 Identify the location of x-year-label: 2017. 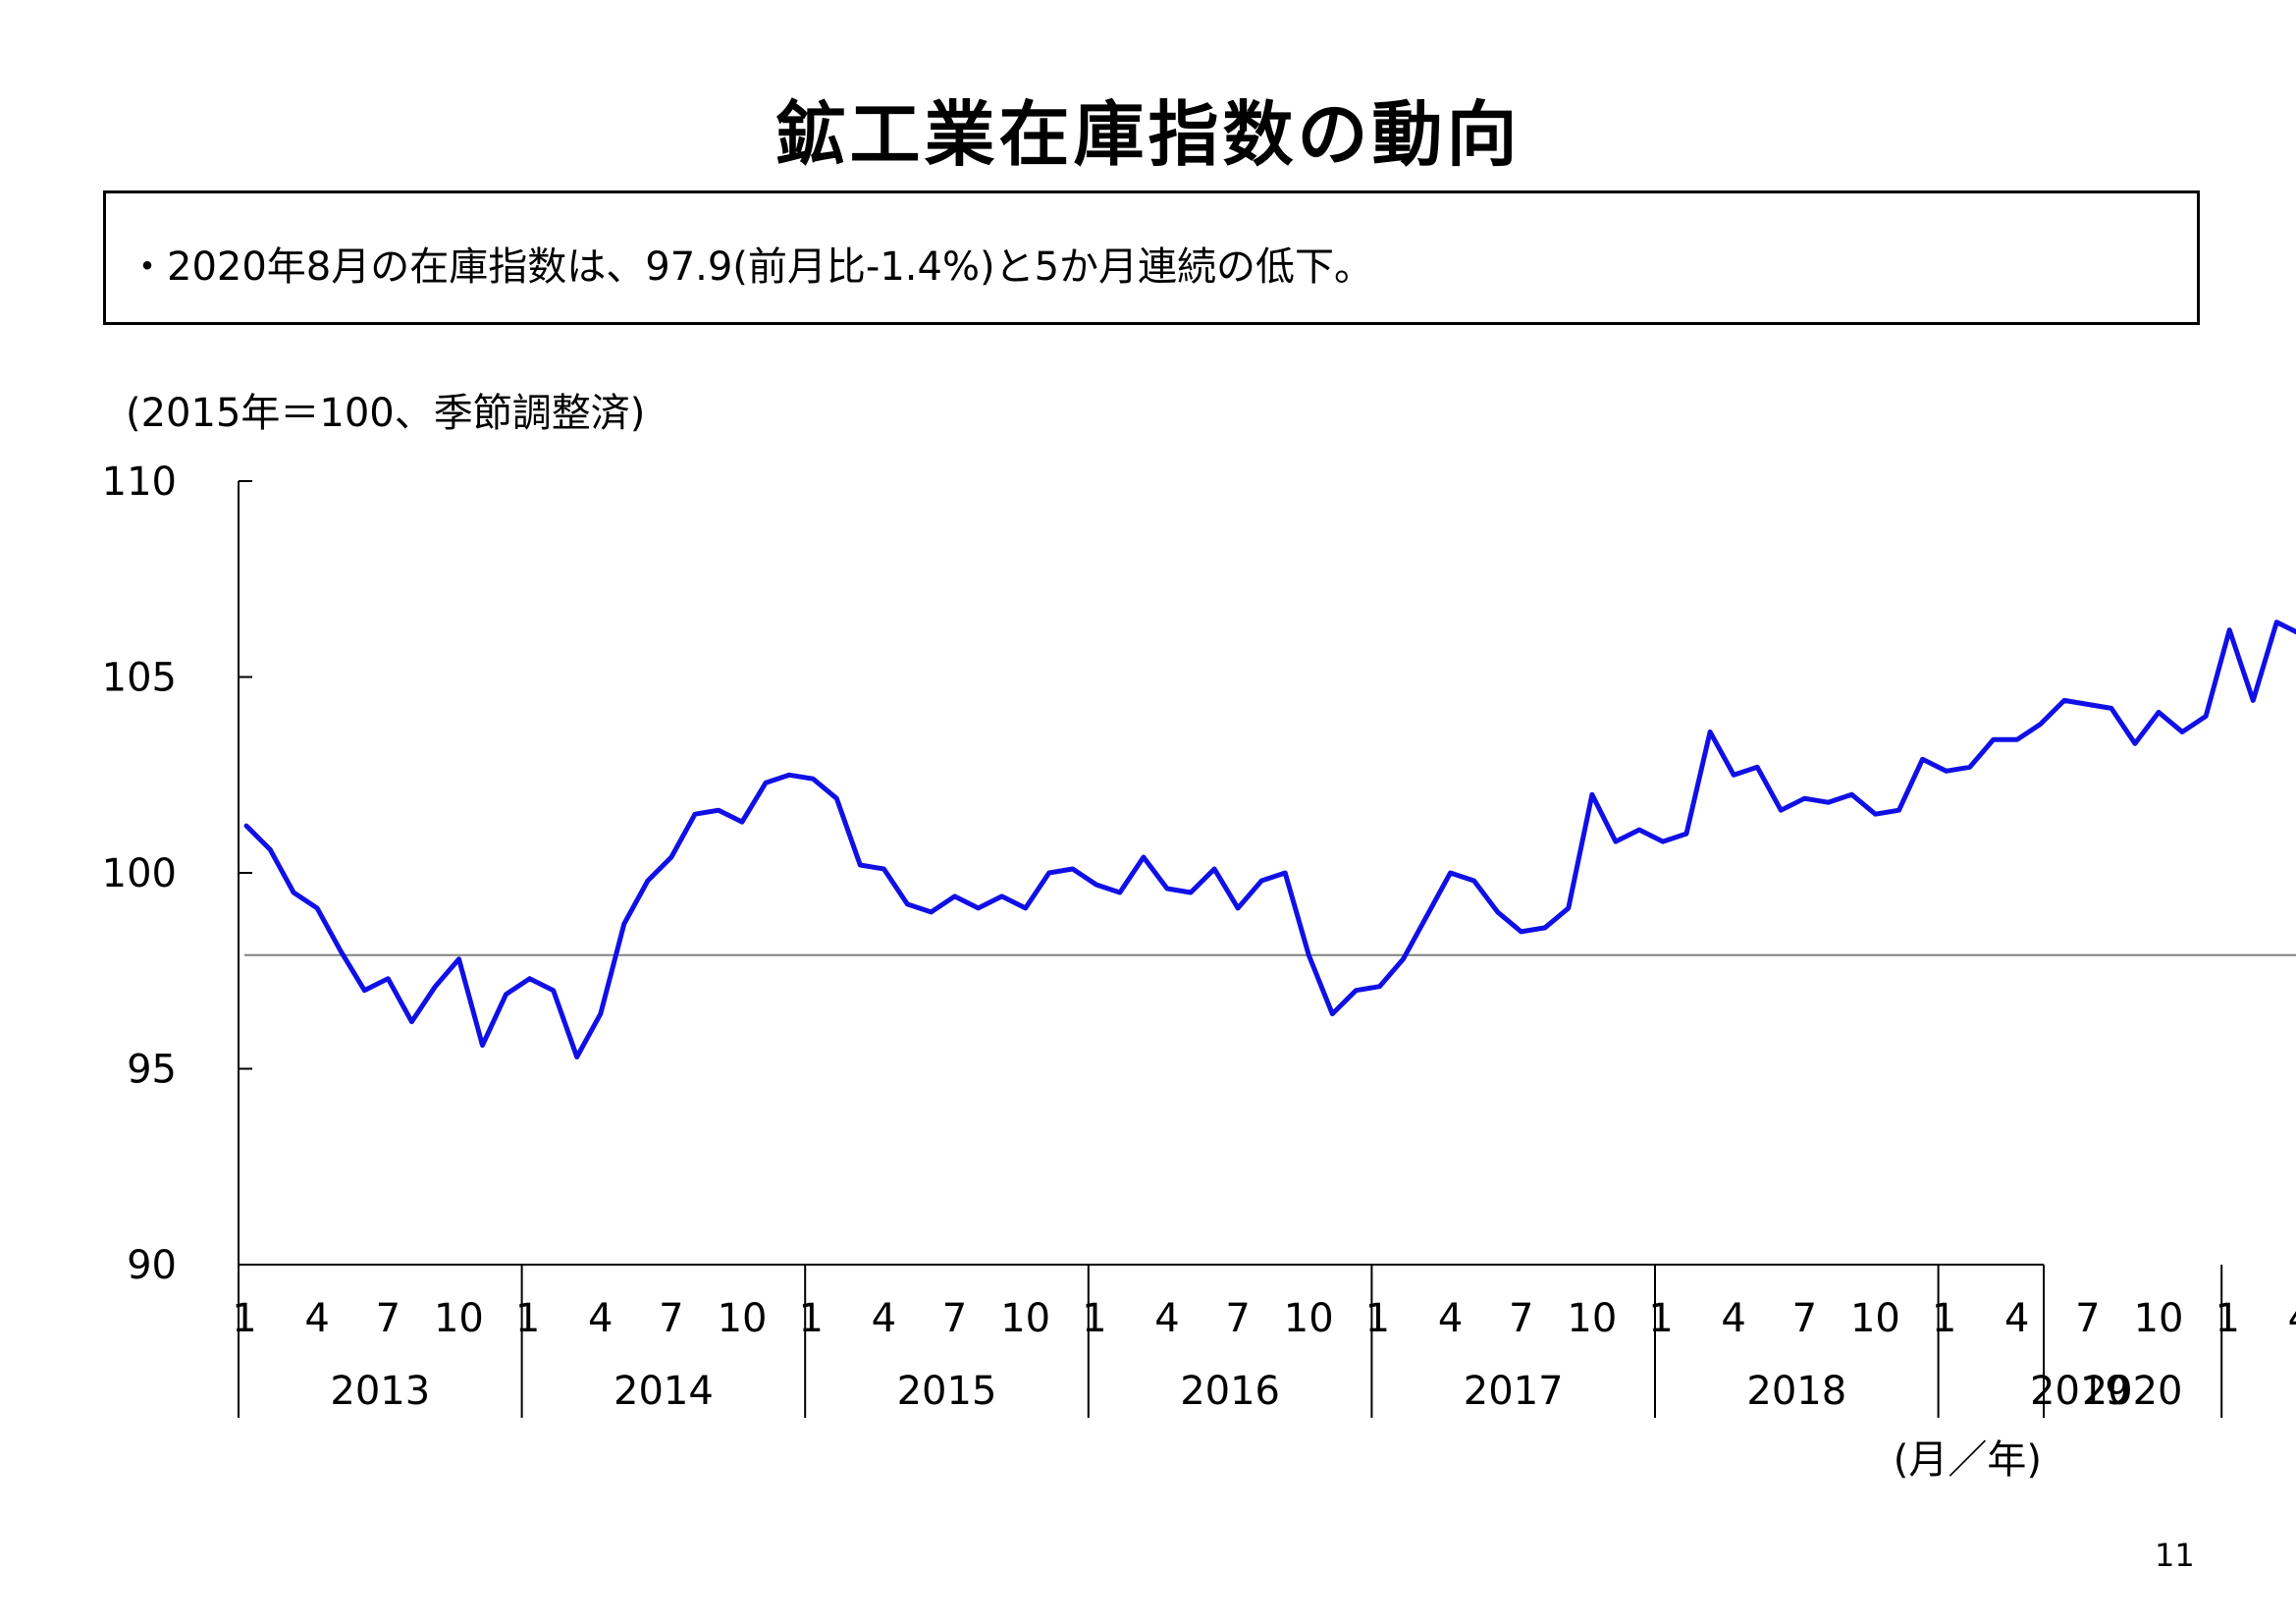
(1514, 1391).